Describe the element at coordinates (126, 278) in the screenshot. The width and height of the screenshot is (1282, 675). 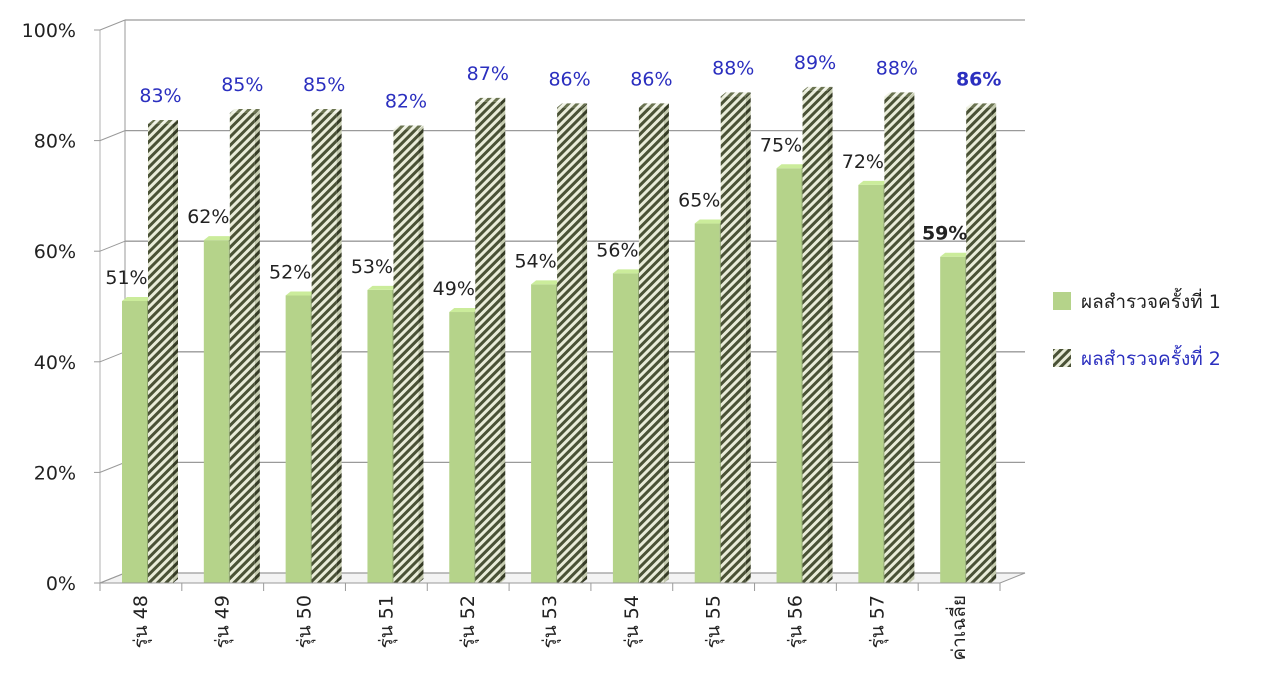
I see `data-label-series-1: 51%` at that location.